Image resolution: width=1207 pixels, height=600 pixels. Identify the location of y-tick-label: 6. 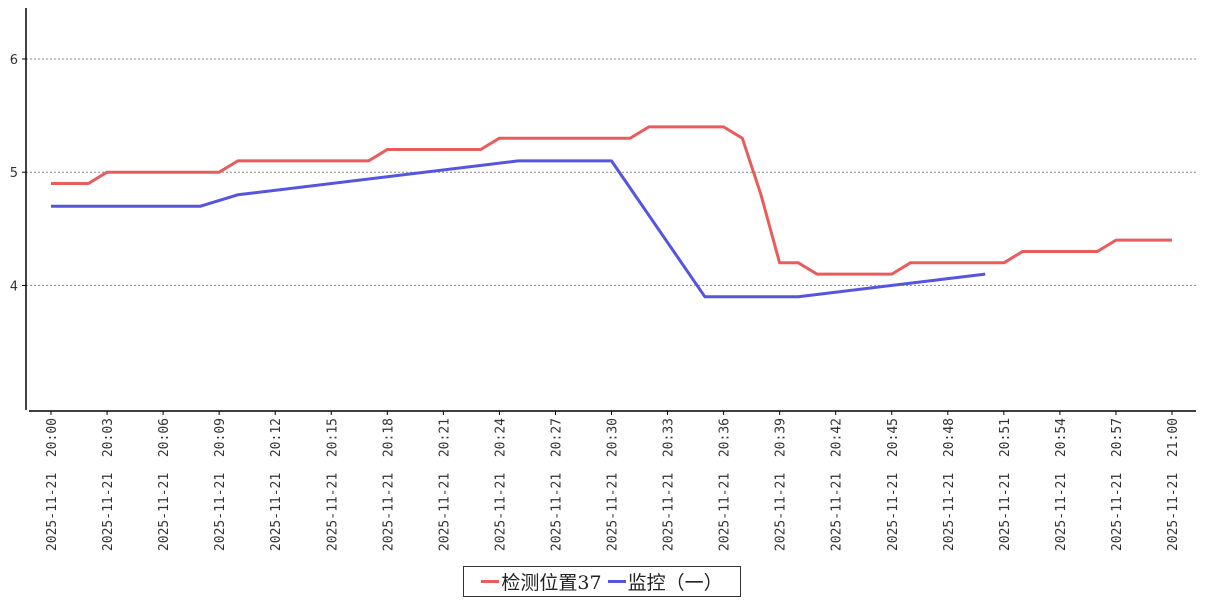
(14, 60).